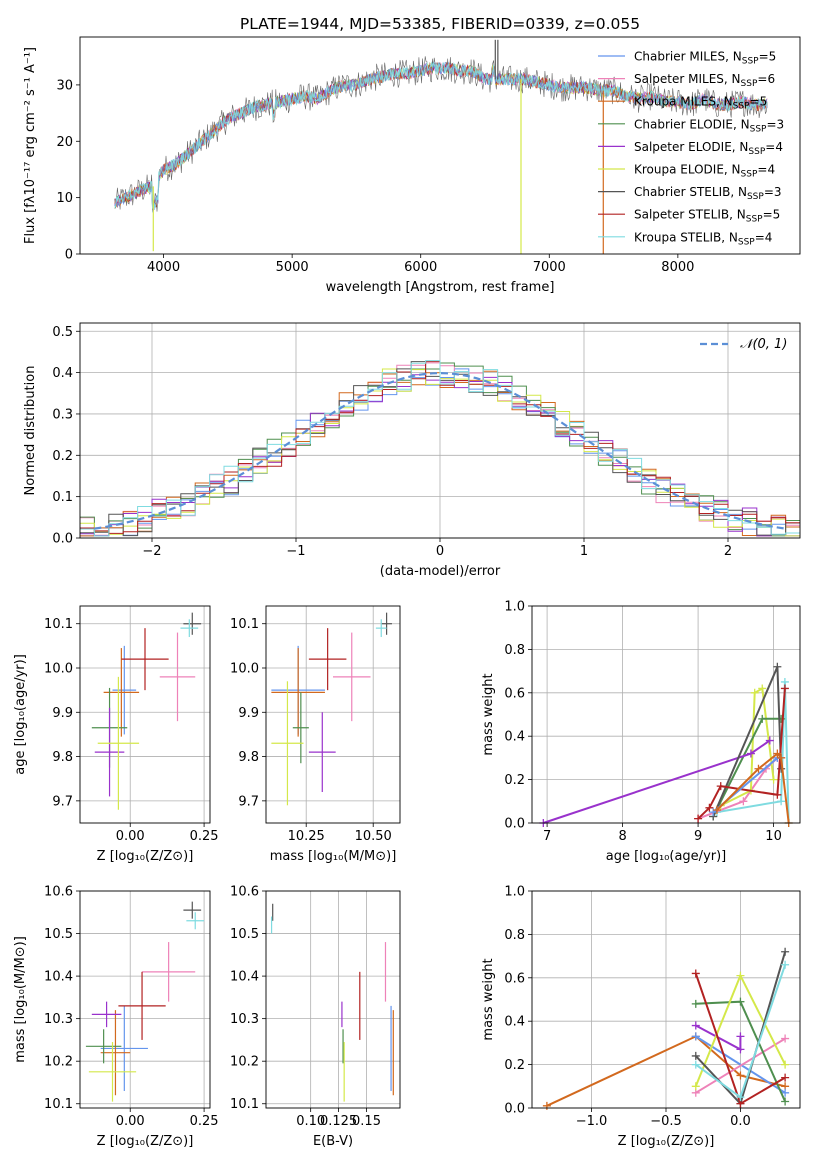 The width and height of the screenshot is (819, 1170). What do you see at coordinates (773, 836) in the screenshot?
I see `x-tick-label: 10` at bounding box center [773, 836].